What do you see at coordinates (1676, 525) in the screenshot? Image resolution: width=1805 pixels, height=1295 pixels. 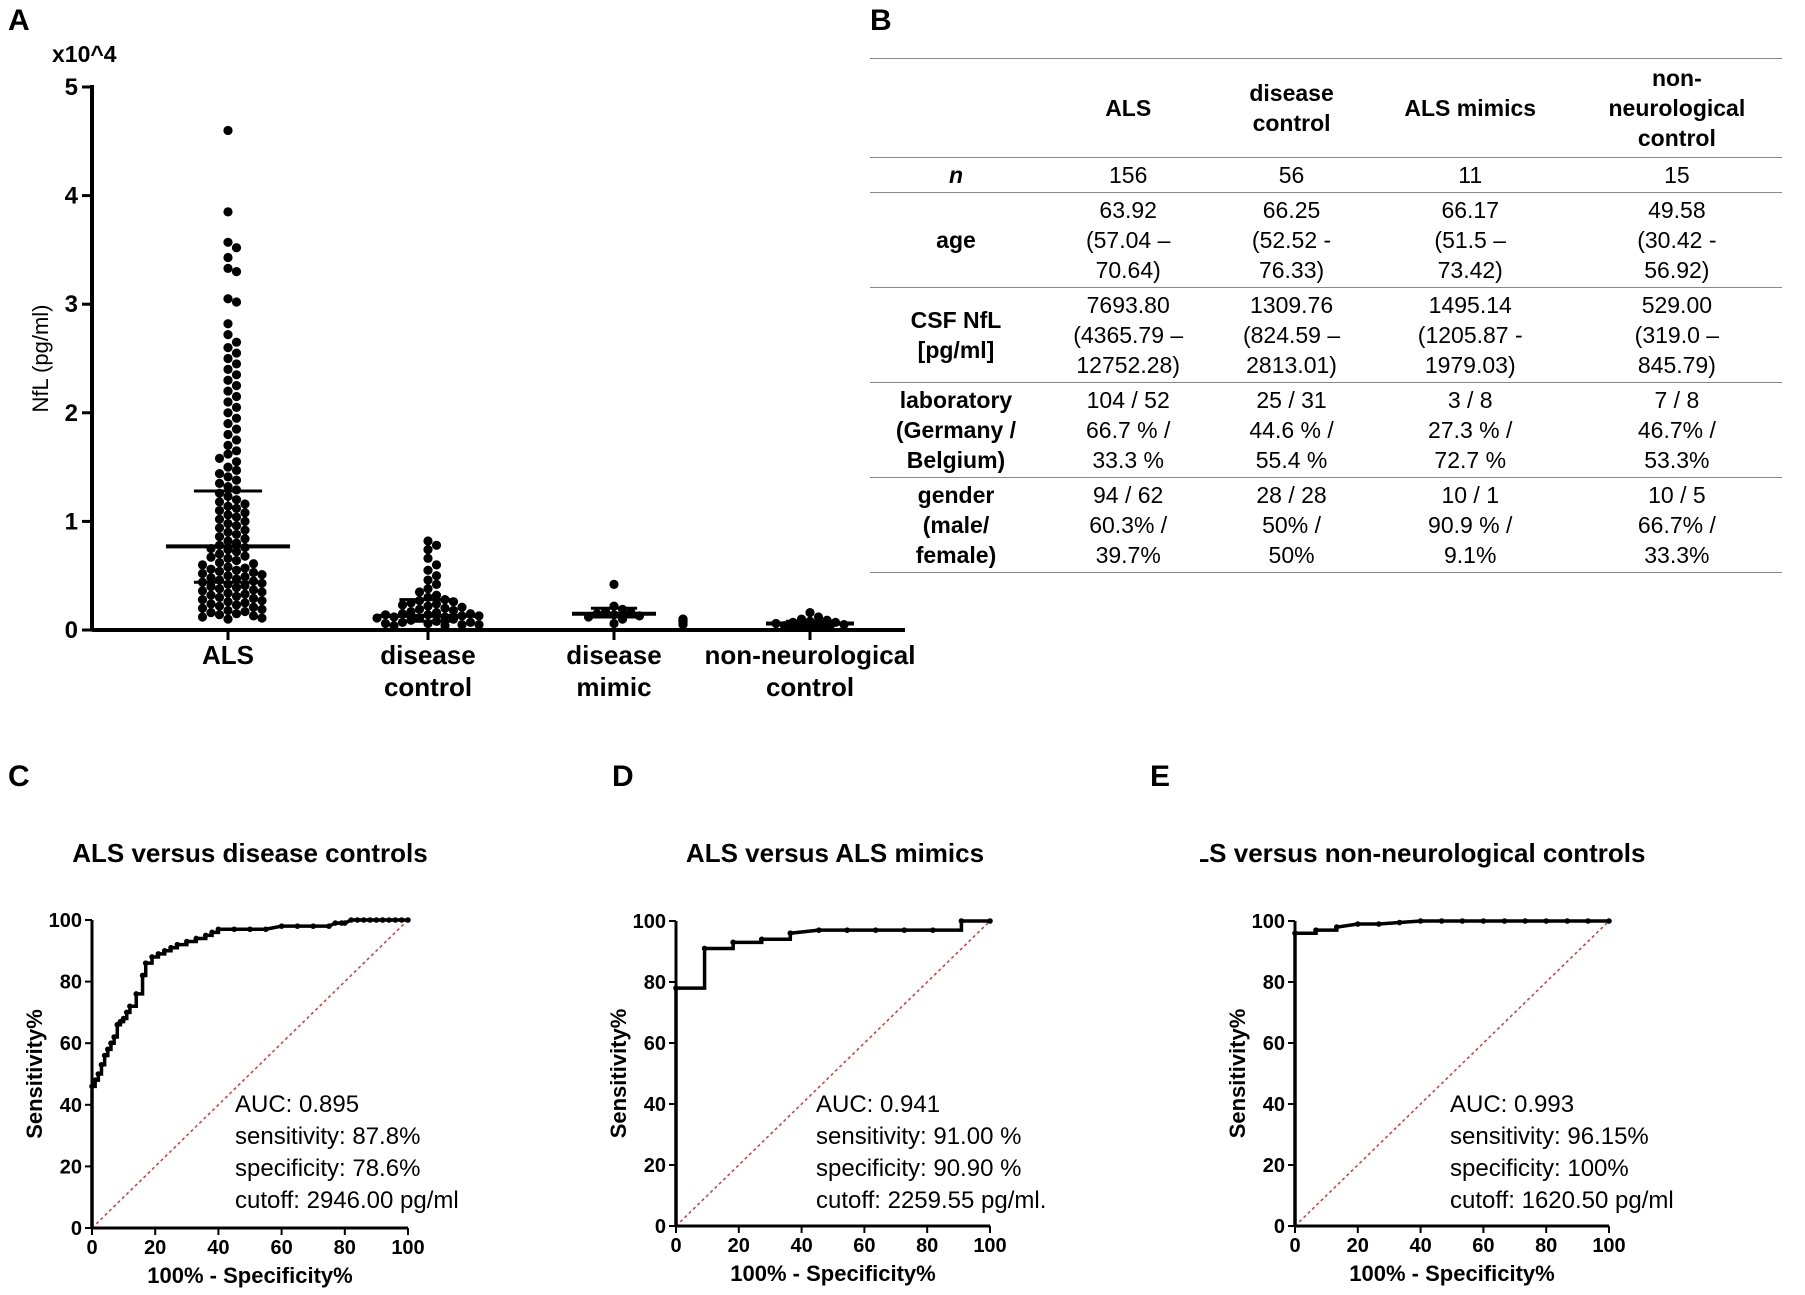 I see `table-cell-text: 66.7% /` at bounding box center [1676, 525].